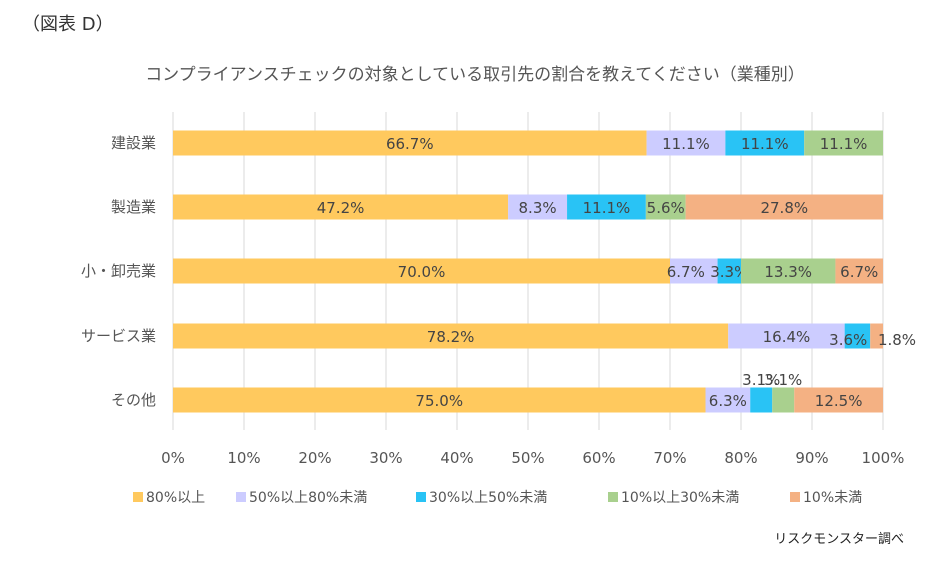 The width and height of the screenshot is (950, 579). Describe the element at coordinates (175, 498) in the screenshot. I see `legend-label: 80%以上` at that location.